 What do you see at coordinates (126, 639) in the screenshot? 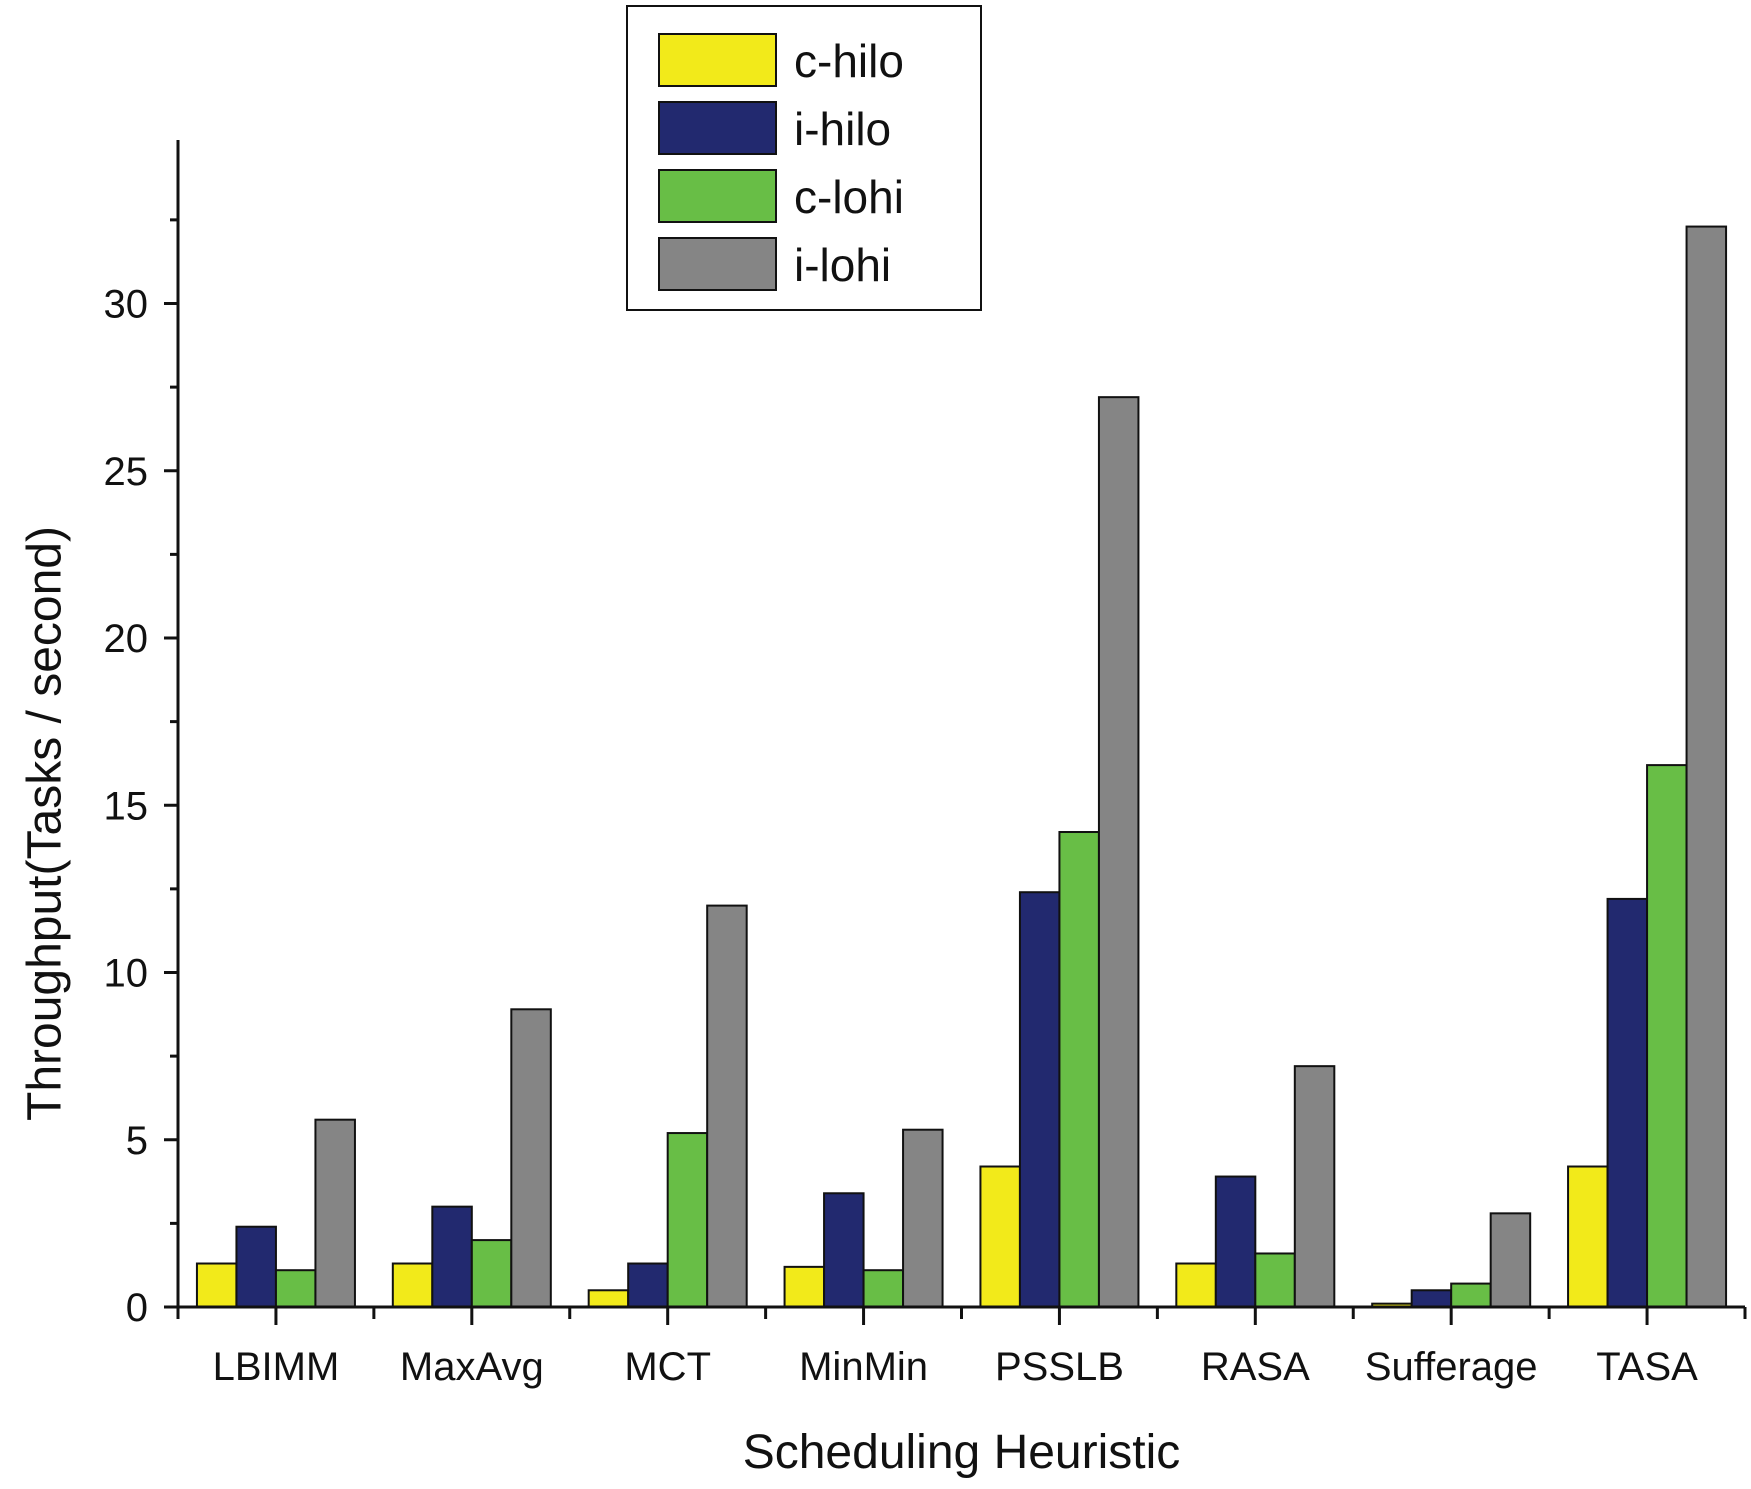
I see `y-tick-label: 20` at bounding box center [126, 639].